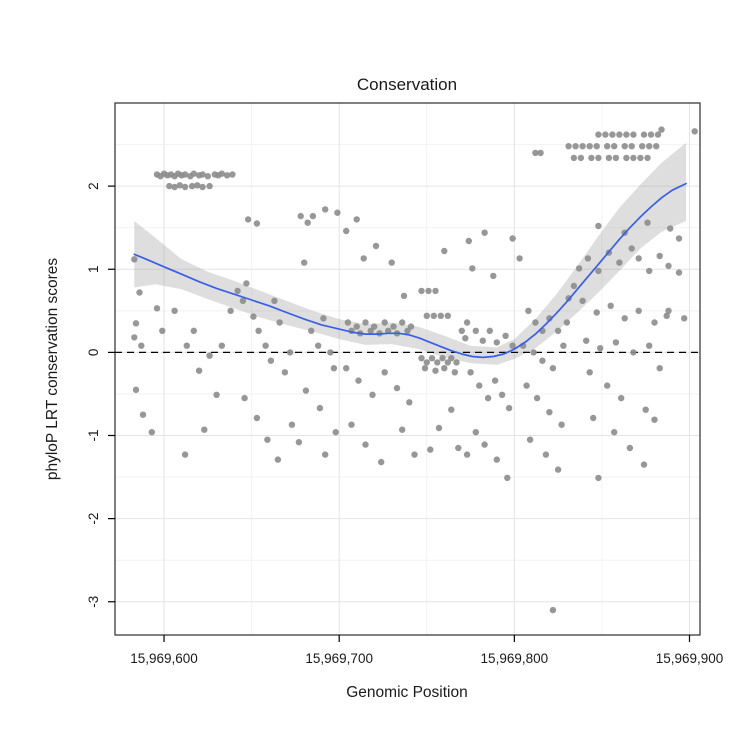 The image size is (750, 750). What do you see at coordinates (339, 658) in the screenshot?
I see `x-tick-label: 15,969,700` at bounding box center [339, 658].